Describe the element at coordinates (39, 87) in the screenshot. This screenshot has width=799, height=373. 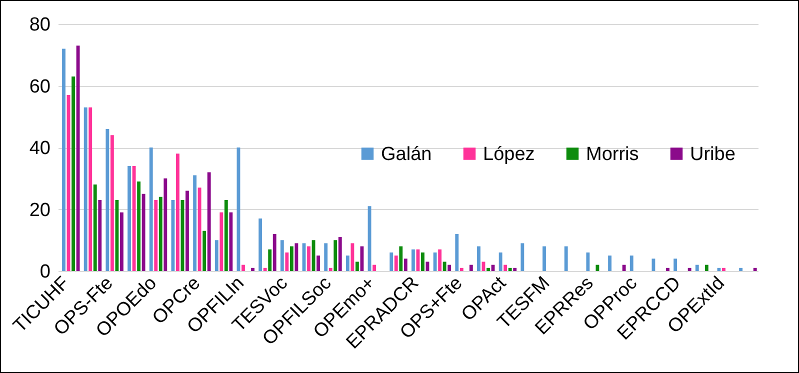
I see `y-tick-label: 60` at that location.